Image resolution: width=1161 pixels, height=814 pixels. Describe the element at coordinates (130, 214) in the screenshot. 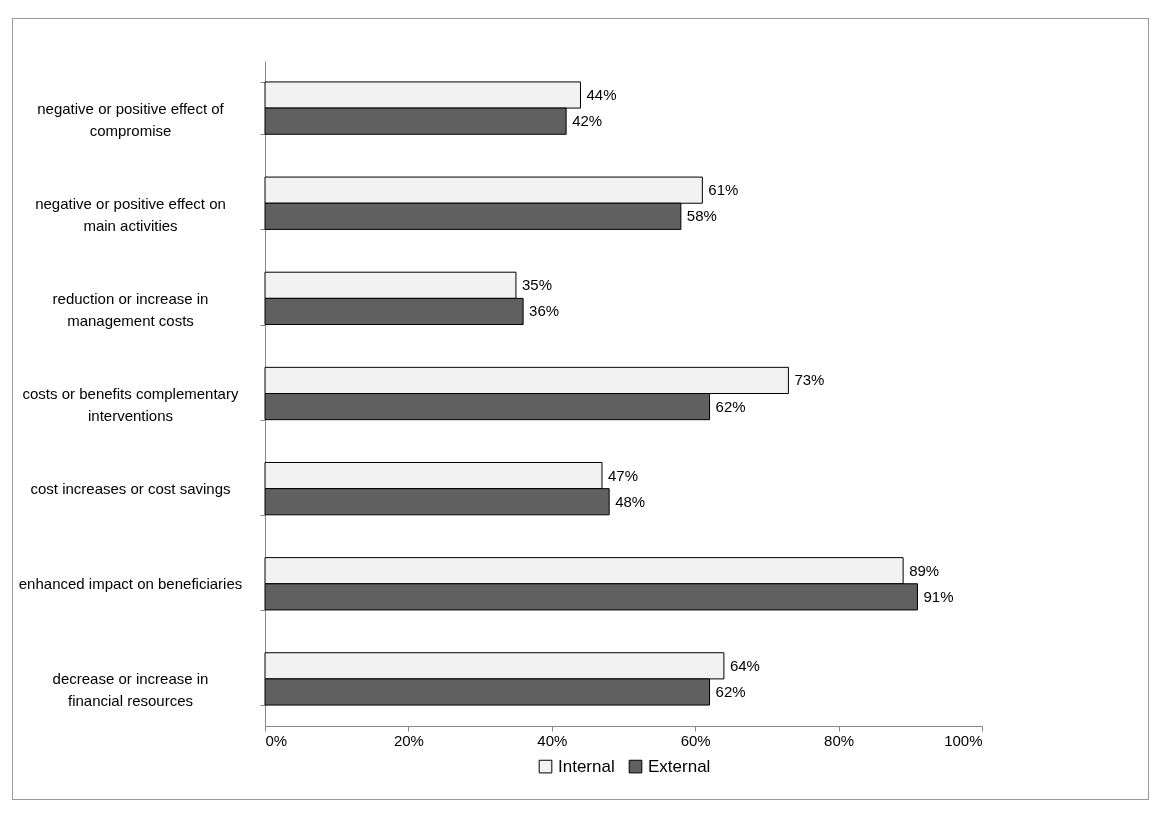

I see `y-tick-label: negative or positive effect on main activities` at that location.